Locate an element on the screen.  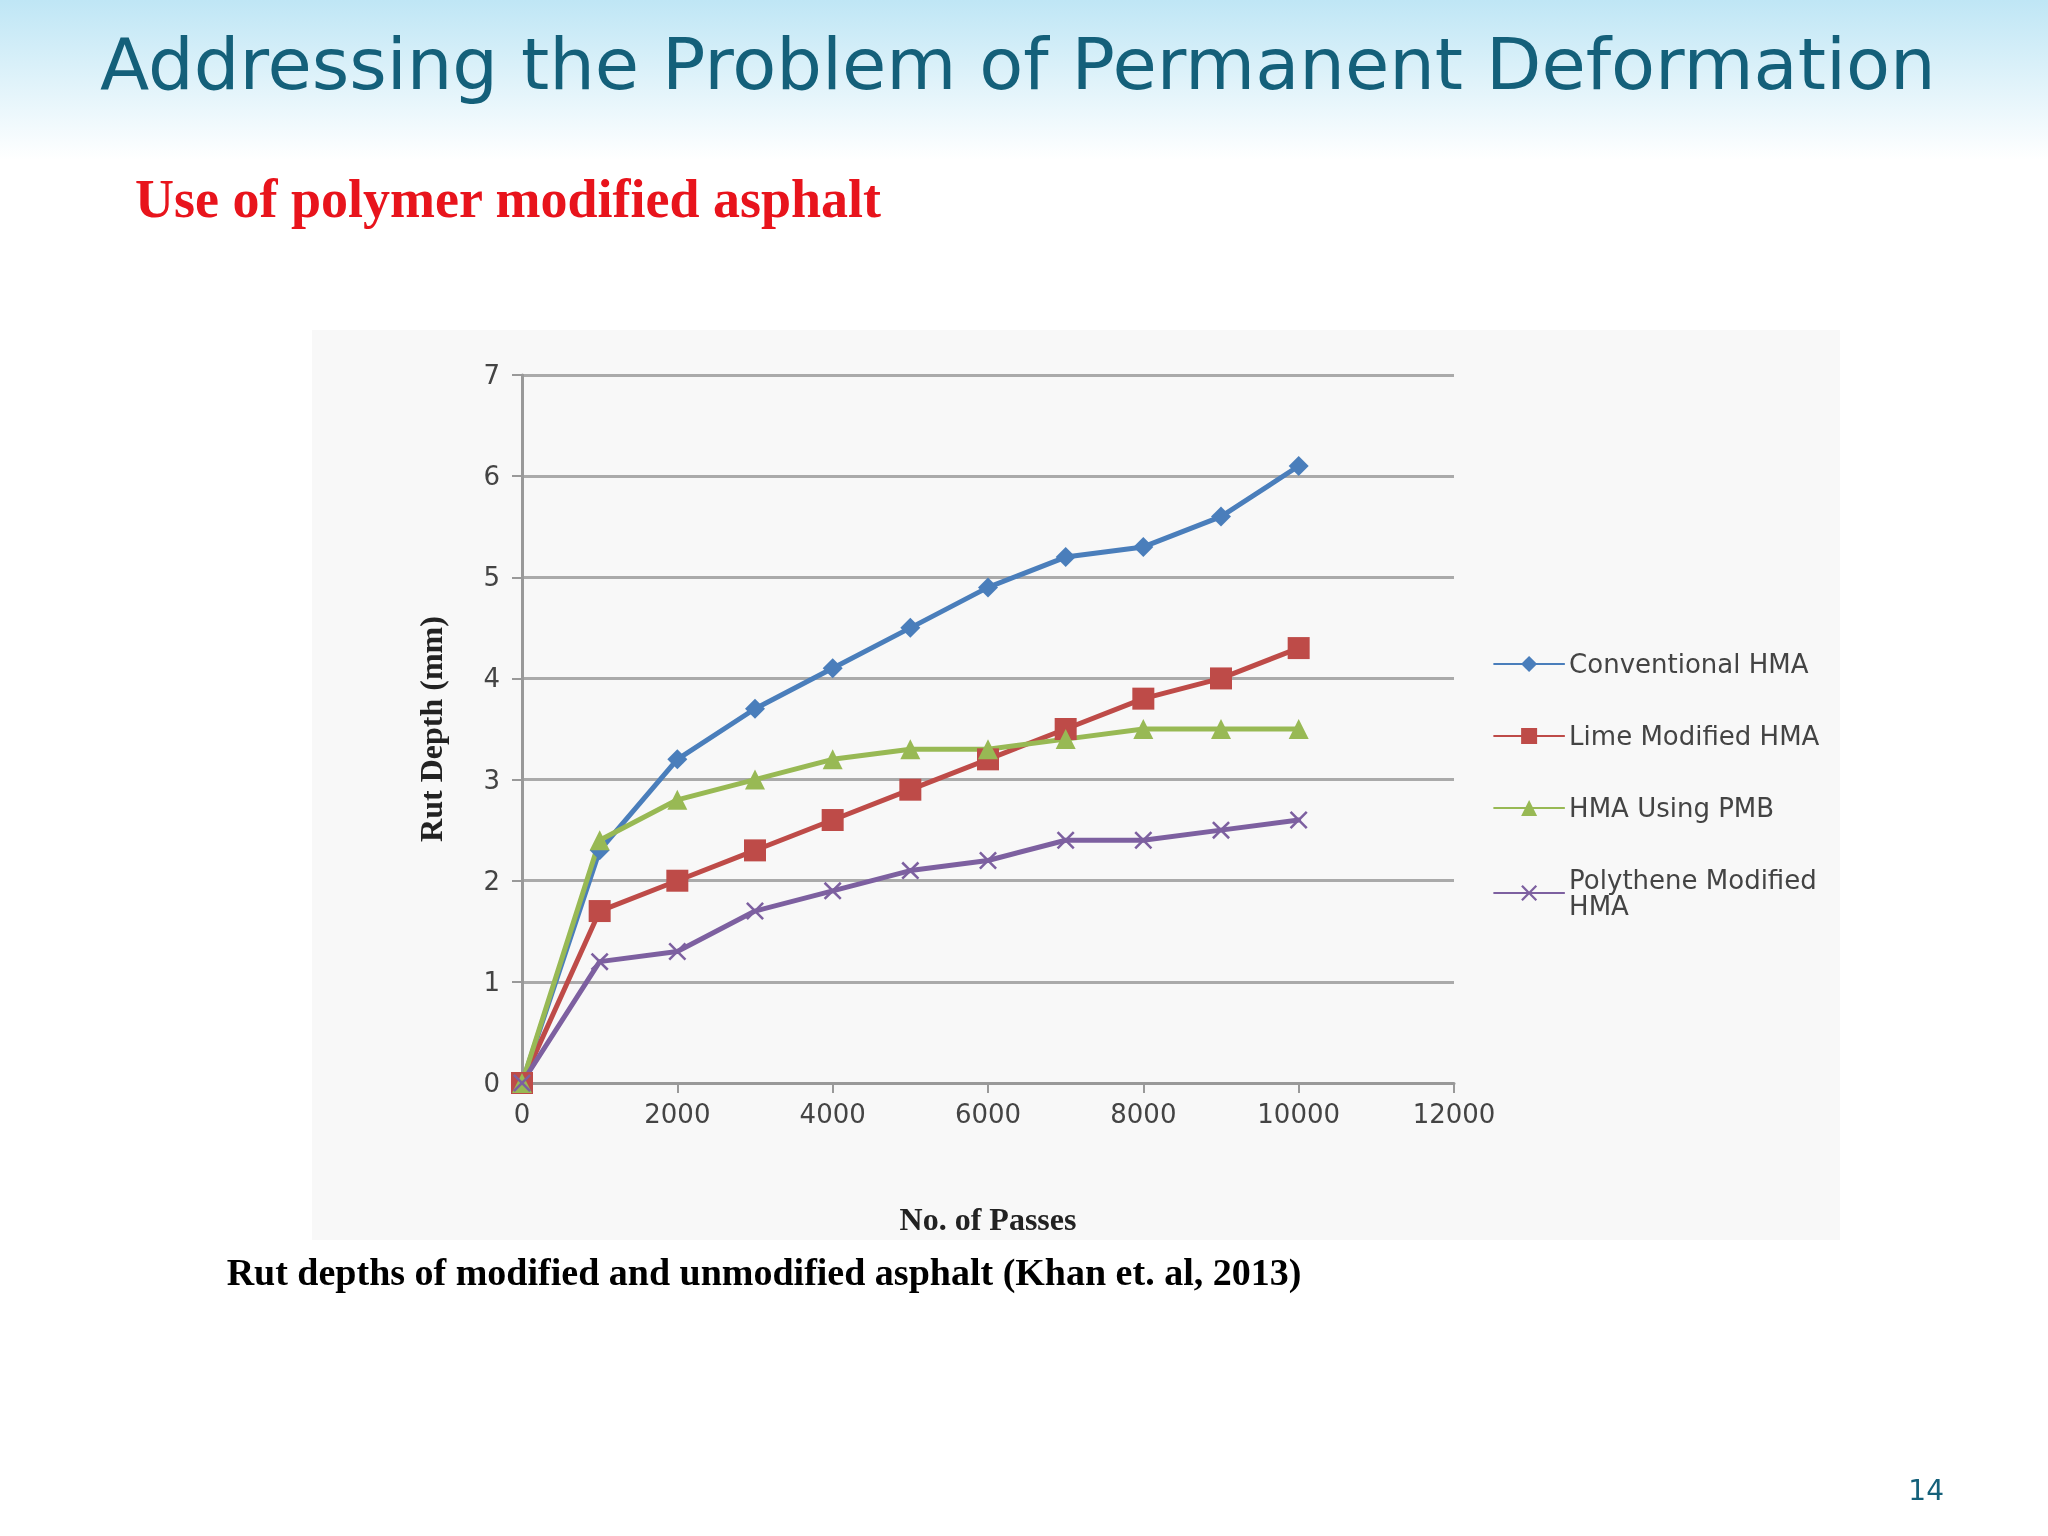
chart-subtitle: Use of polymer modified asphalt is located at coordinates (508, 199).